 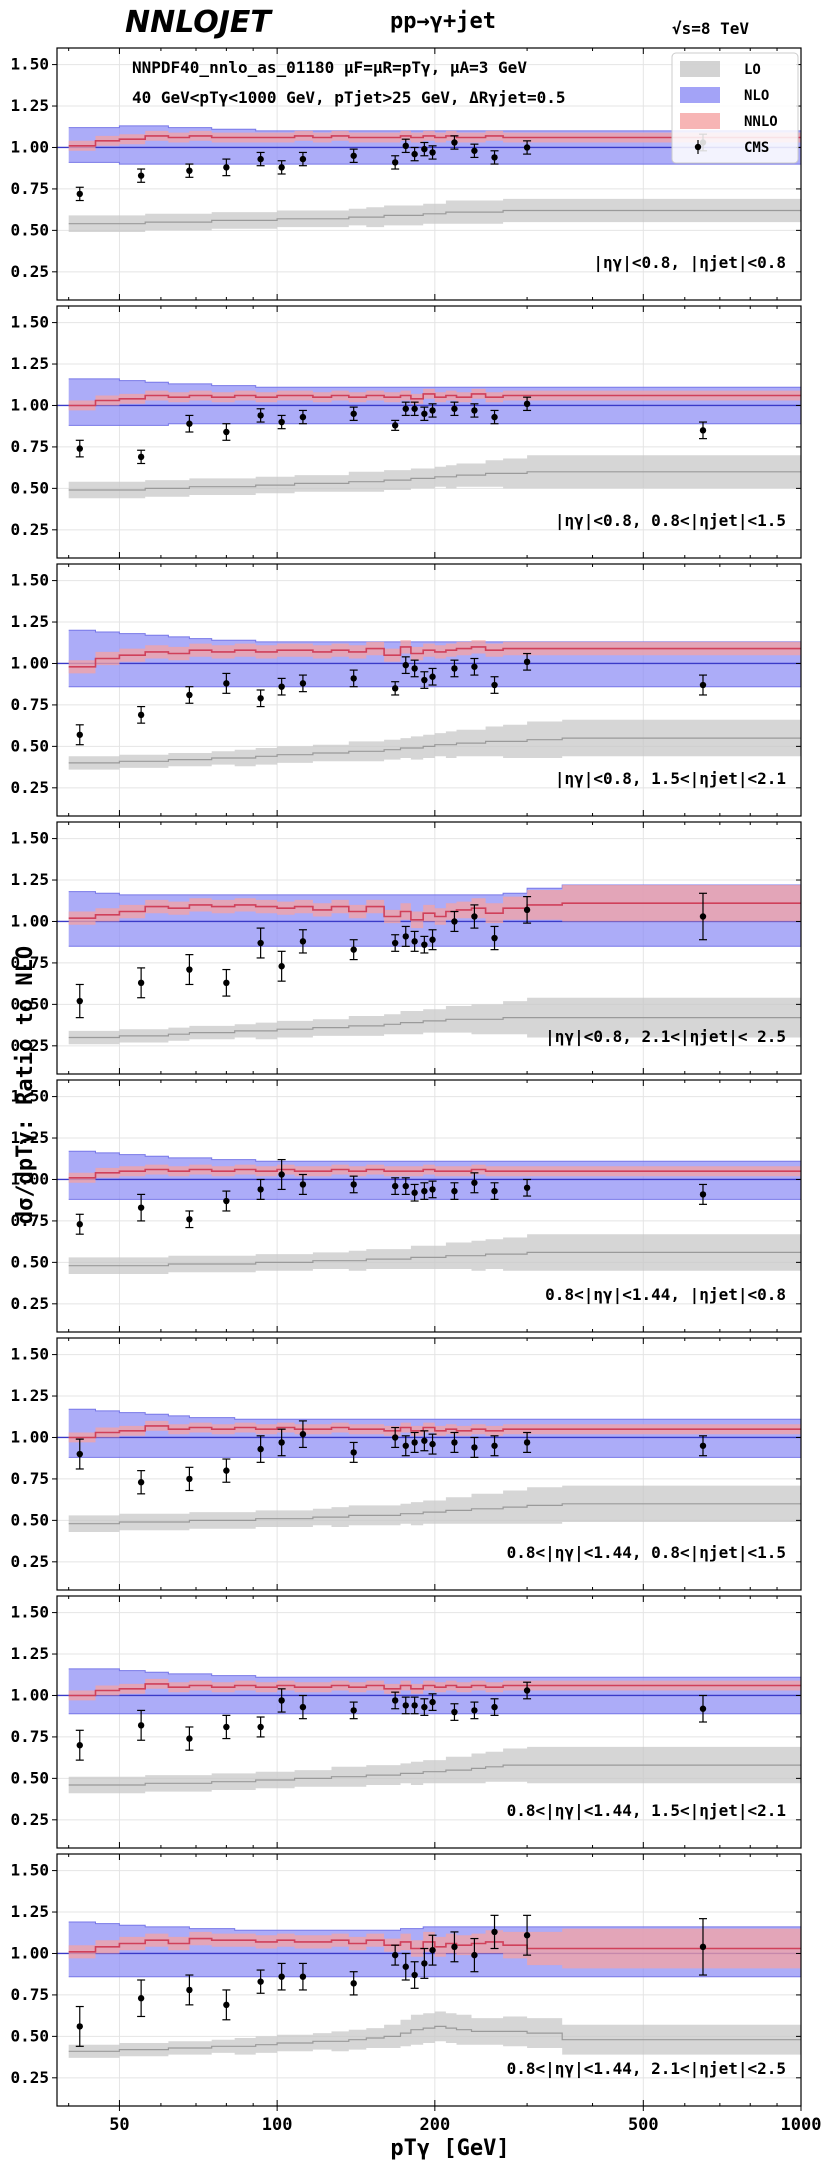 What do you see at coordinates (29, 64) in the screenshot?
I see `y-tick-label: 1.50` at bounding box center [29, 64].